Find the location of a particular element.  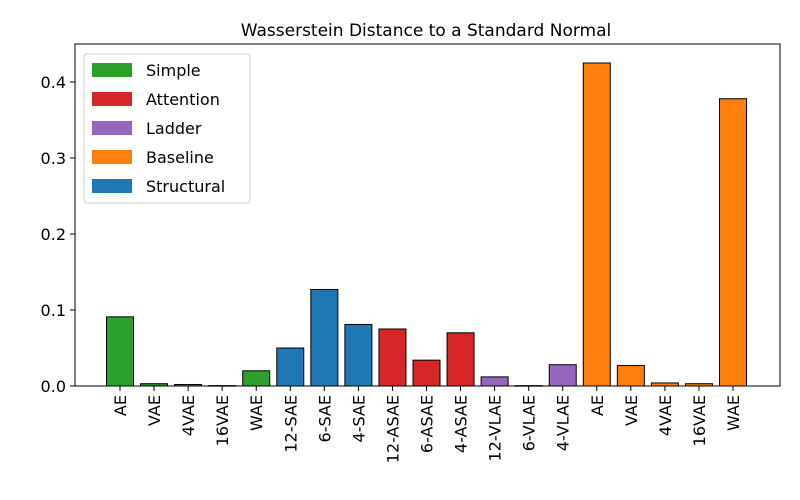

x-tick-label: 6-VLAE is located at coordinates (529, 423).